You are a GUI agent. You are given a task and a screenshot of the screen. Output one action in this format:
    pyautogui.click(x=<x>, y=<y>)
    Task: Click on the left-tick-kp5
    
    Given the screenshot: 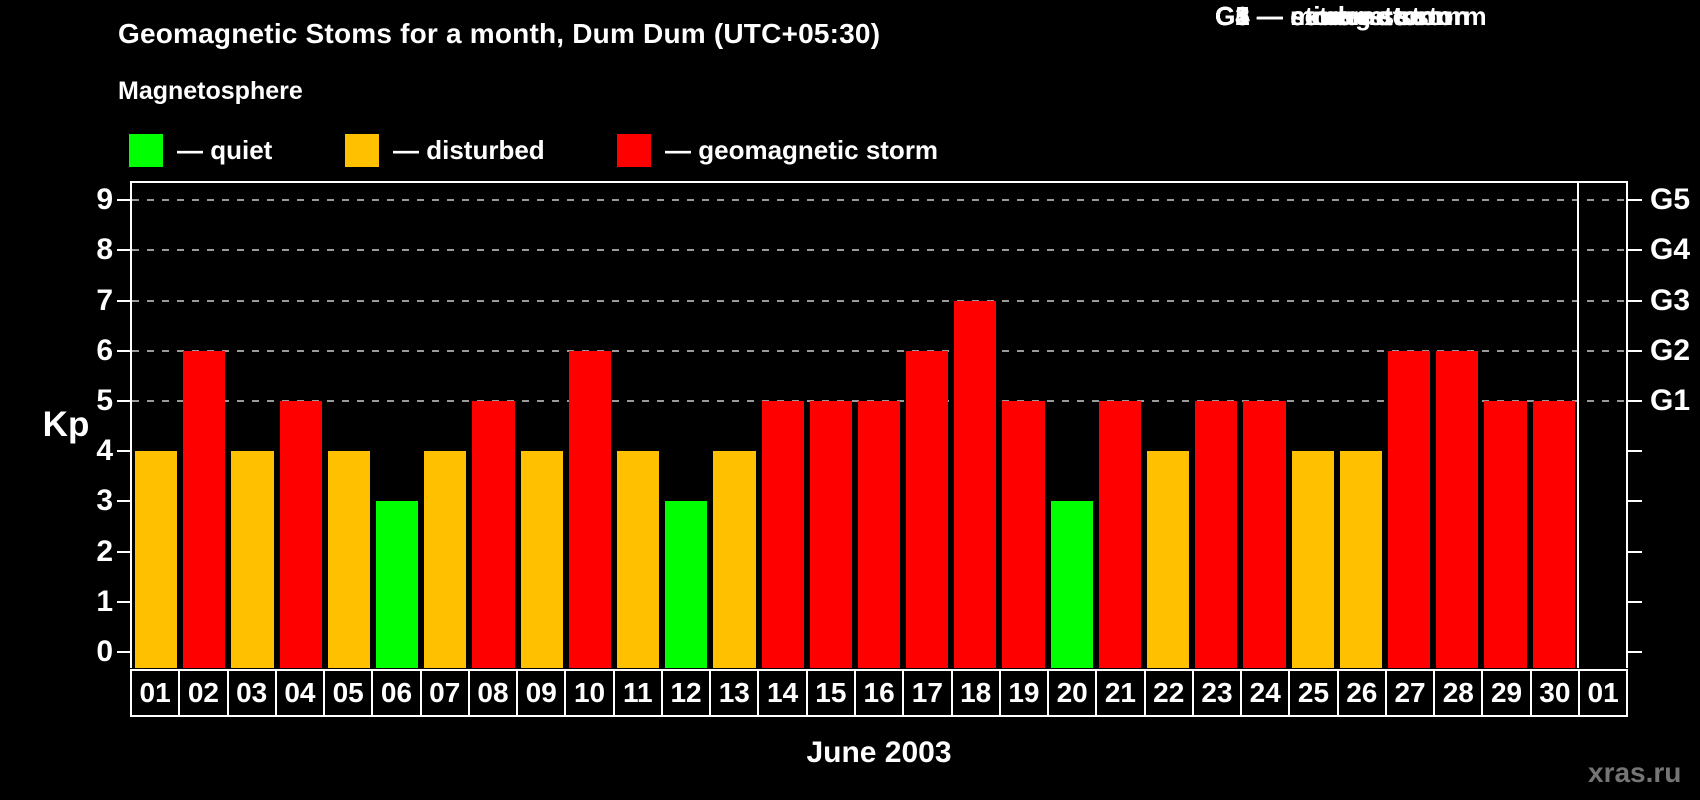 What is the action you would take?
    pyautogui.click(x=124, y=401)
    